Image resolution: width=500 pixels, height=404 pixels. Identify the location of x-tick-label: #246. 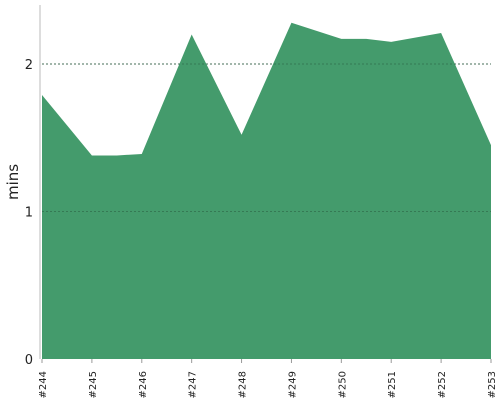
(143, 384).